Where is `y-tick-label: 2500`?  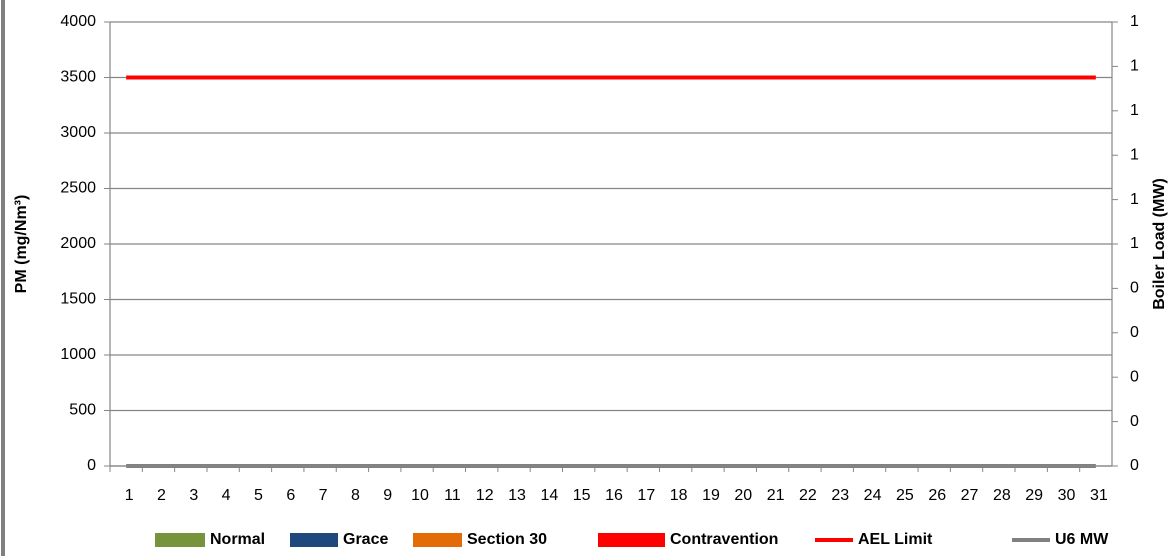
y-tick-label: 2500 is located at coordinates (78, 188).